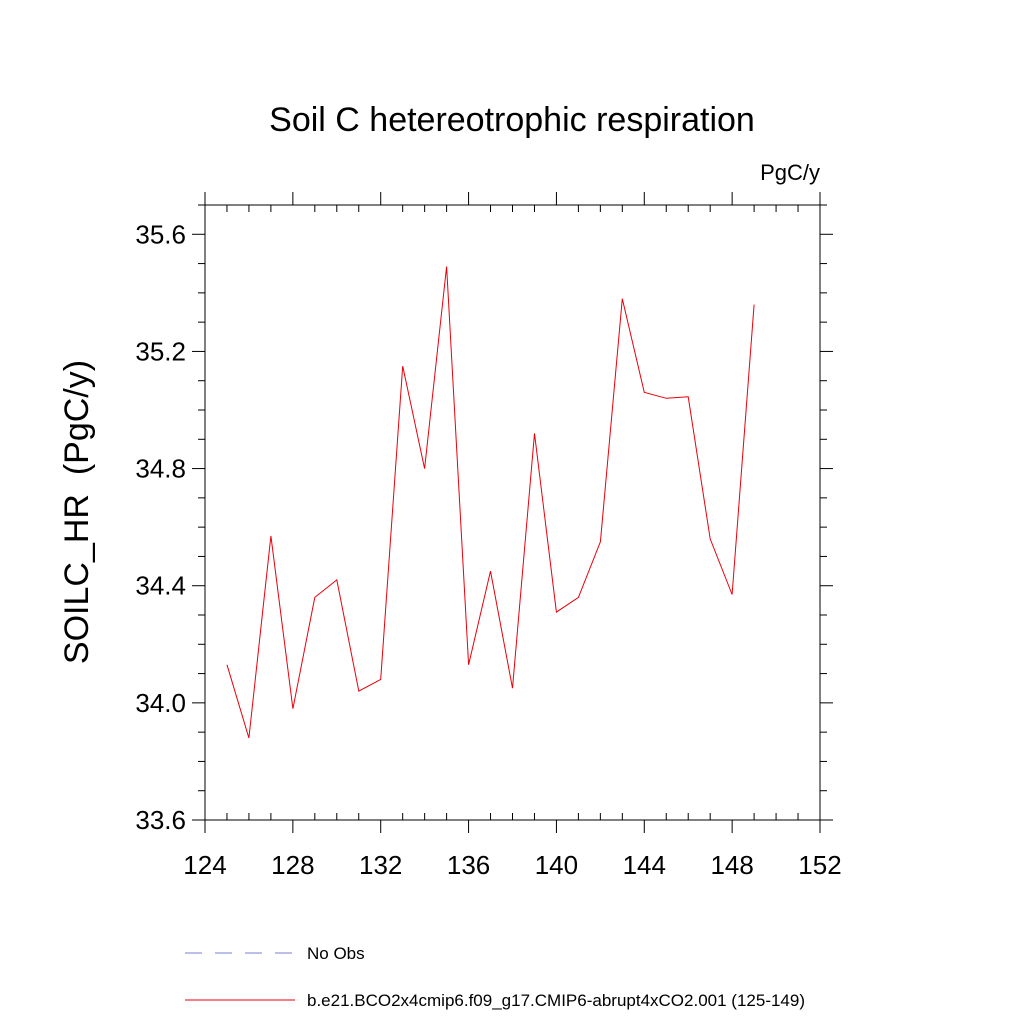 The height and width of the screenshot is (1024, 1024). Describe the element at coordinates (556, 865) in the screenshot. I see `x-tick-label: 140` at that location.